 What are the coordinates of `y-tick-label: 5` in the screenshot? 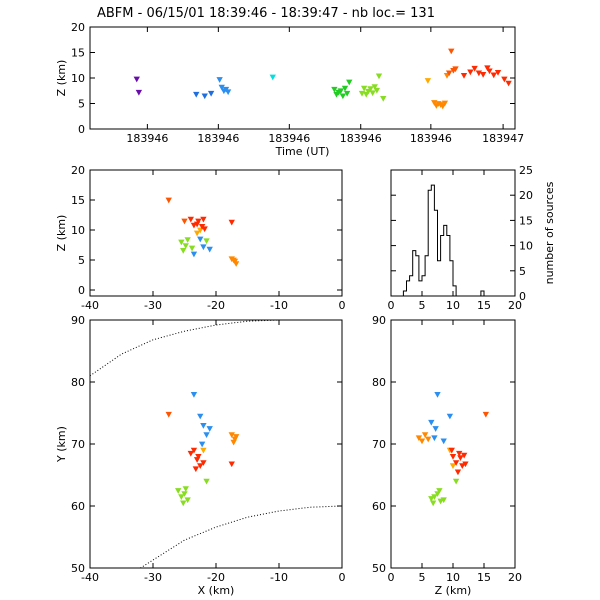 It's located at (81, 104).